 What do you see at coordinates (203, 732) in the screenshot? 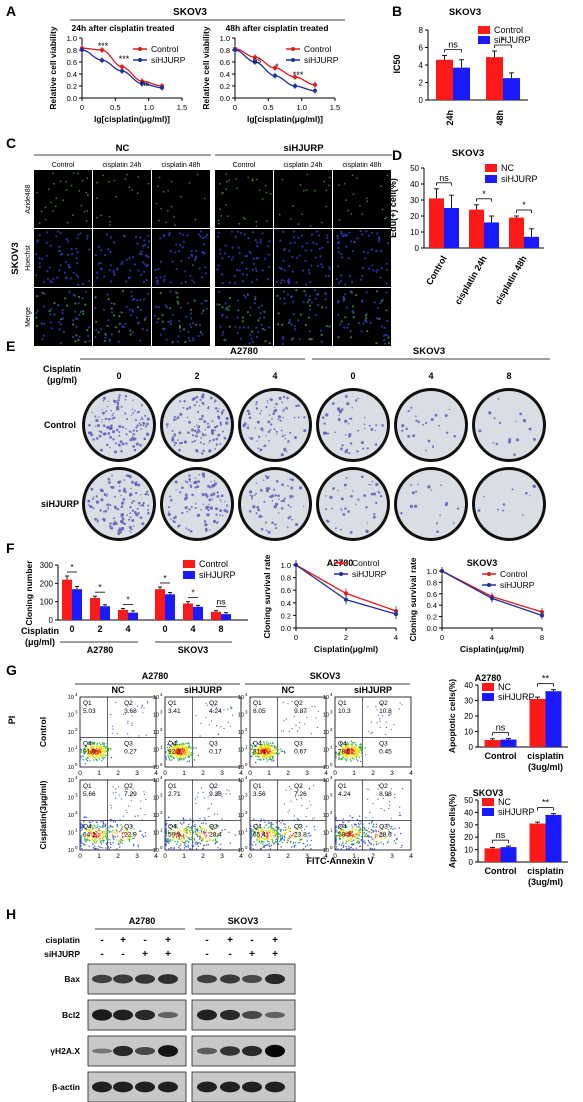
I see `flow-plot` at bounding box center [203, 732].